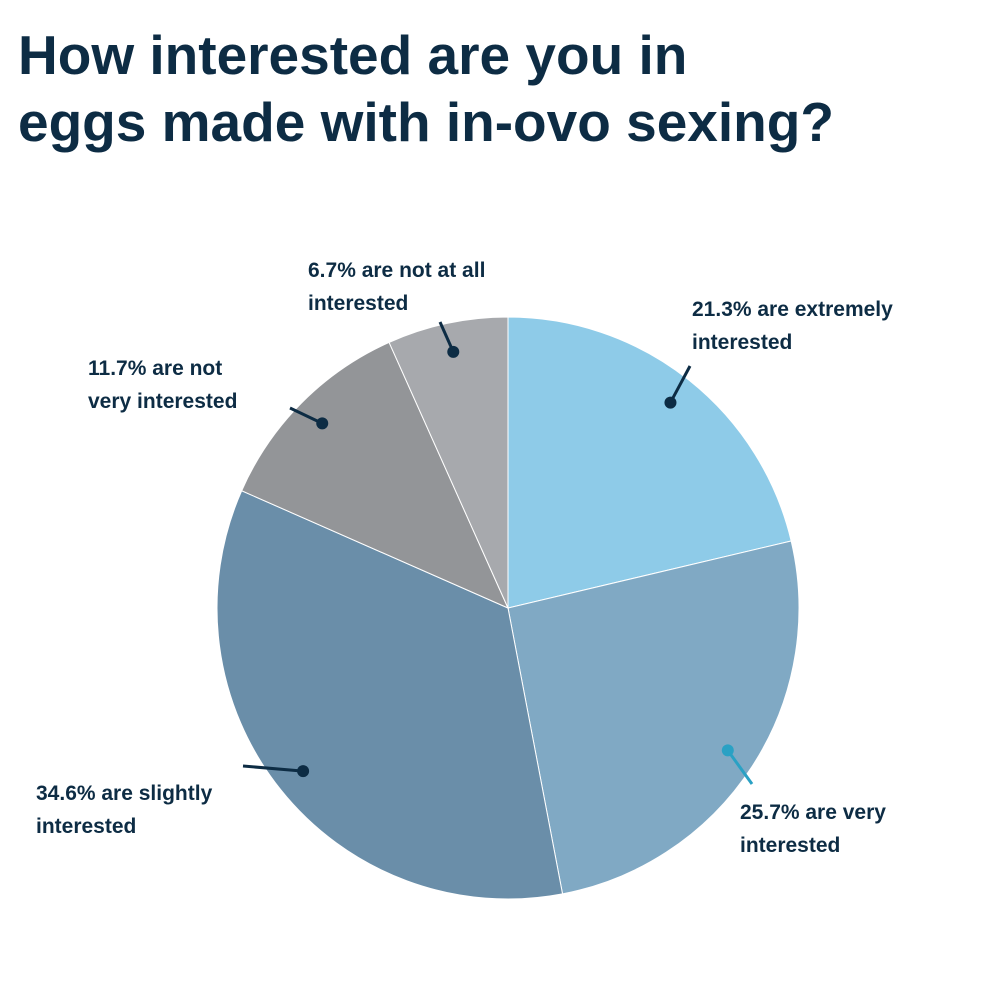 The width and height of the screenshot is (1000, 1000). I want to click on data-label: 6.7% are not at all interested, so click(397, 287).